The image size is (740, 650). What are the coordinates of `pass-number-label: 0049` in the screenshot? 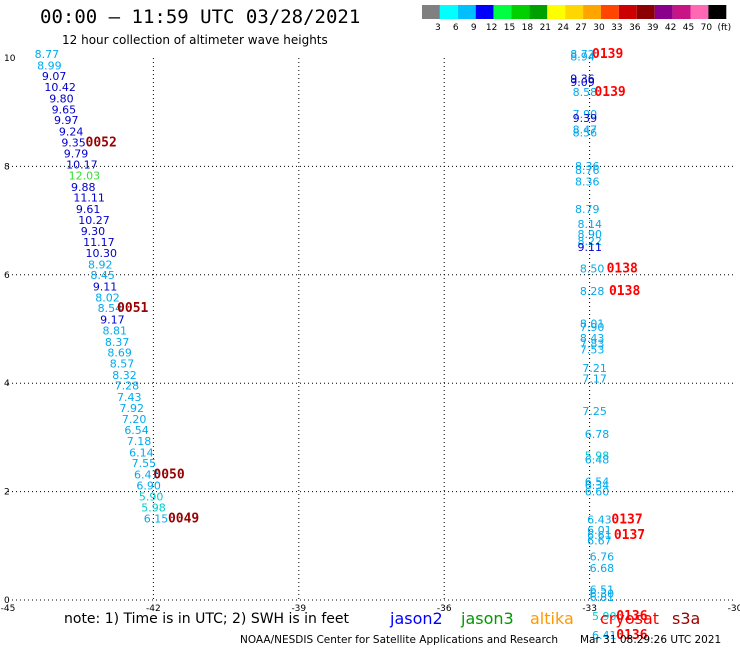 It's located at (183, 518).